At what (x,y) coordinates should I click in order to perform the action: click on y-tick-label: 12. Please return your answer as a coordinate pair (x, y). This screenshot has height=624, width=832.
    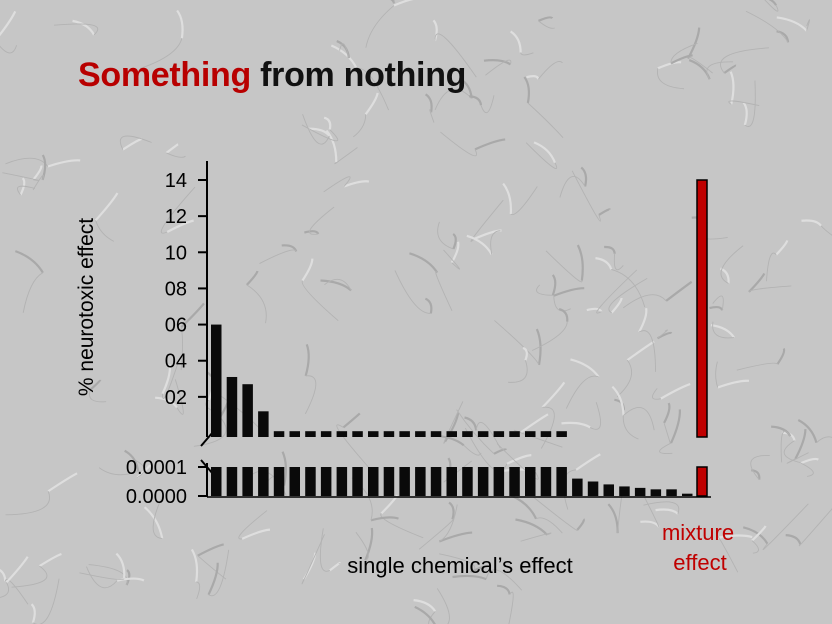
    Looking at the image, I should click on (176, 217).